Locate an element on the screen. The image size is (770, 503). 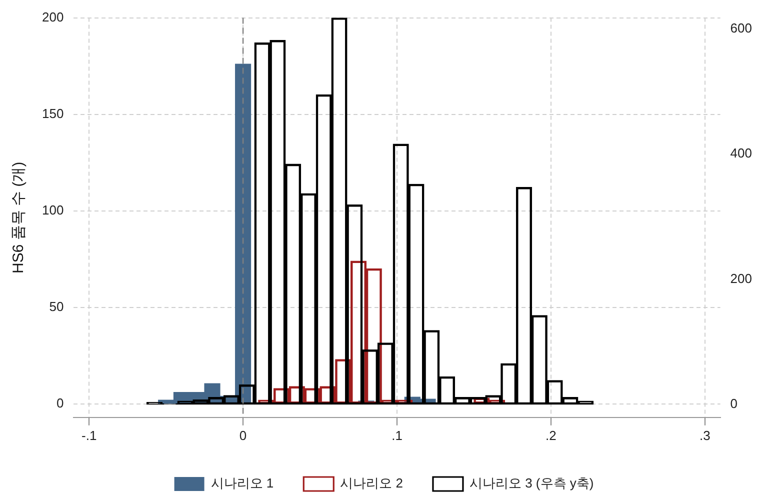
y2-tick-label: 400 is located at coordinates (741, 153).